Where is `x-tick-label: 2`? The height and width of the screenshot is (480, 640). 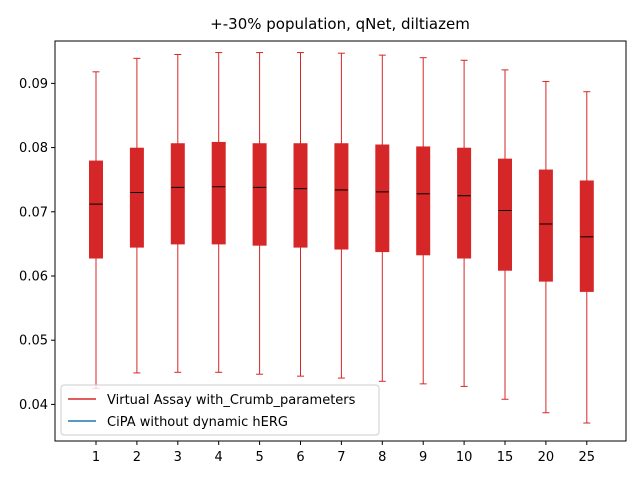 x-tick-label: 2 is located at coordinates (137, 457).